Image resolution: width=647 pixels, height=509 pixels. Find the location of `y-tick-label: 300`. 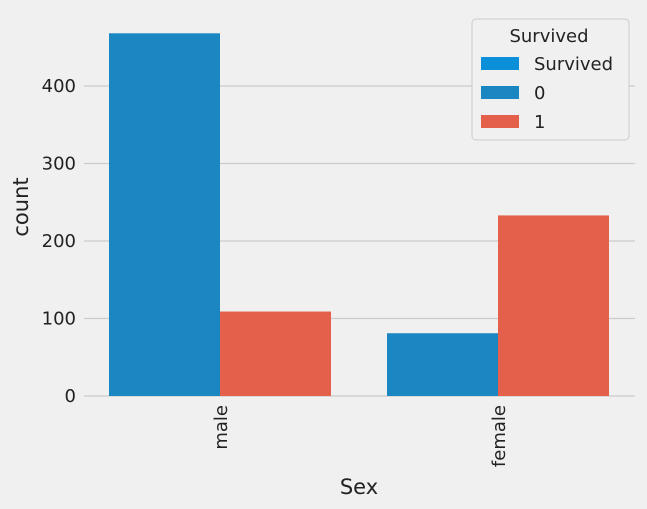

y-tick-label: 300 is located at coordinates (59, 164).